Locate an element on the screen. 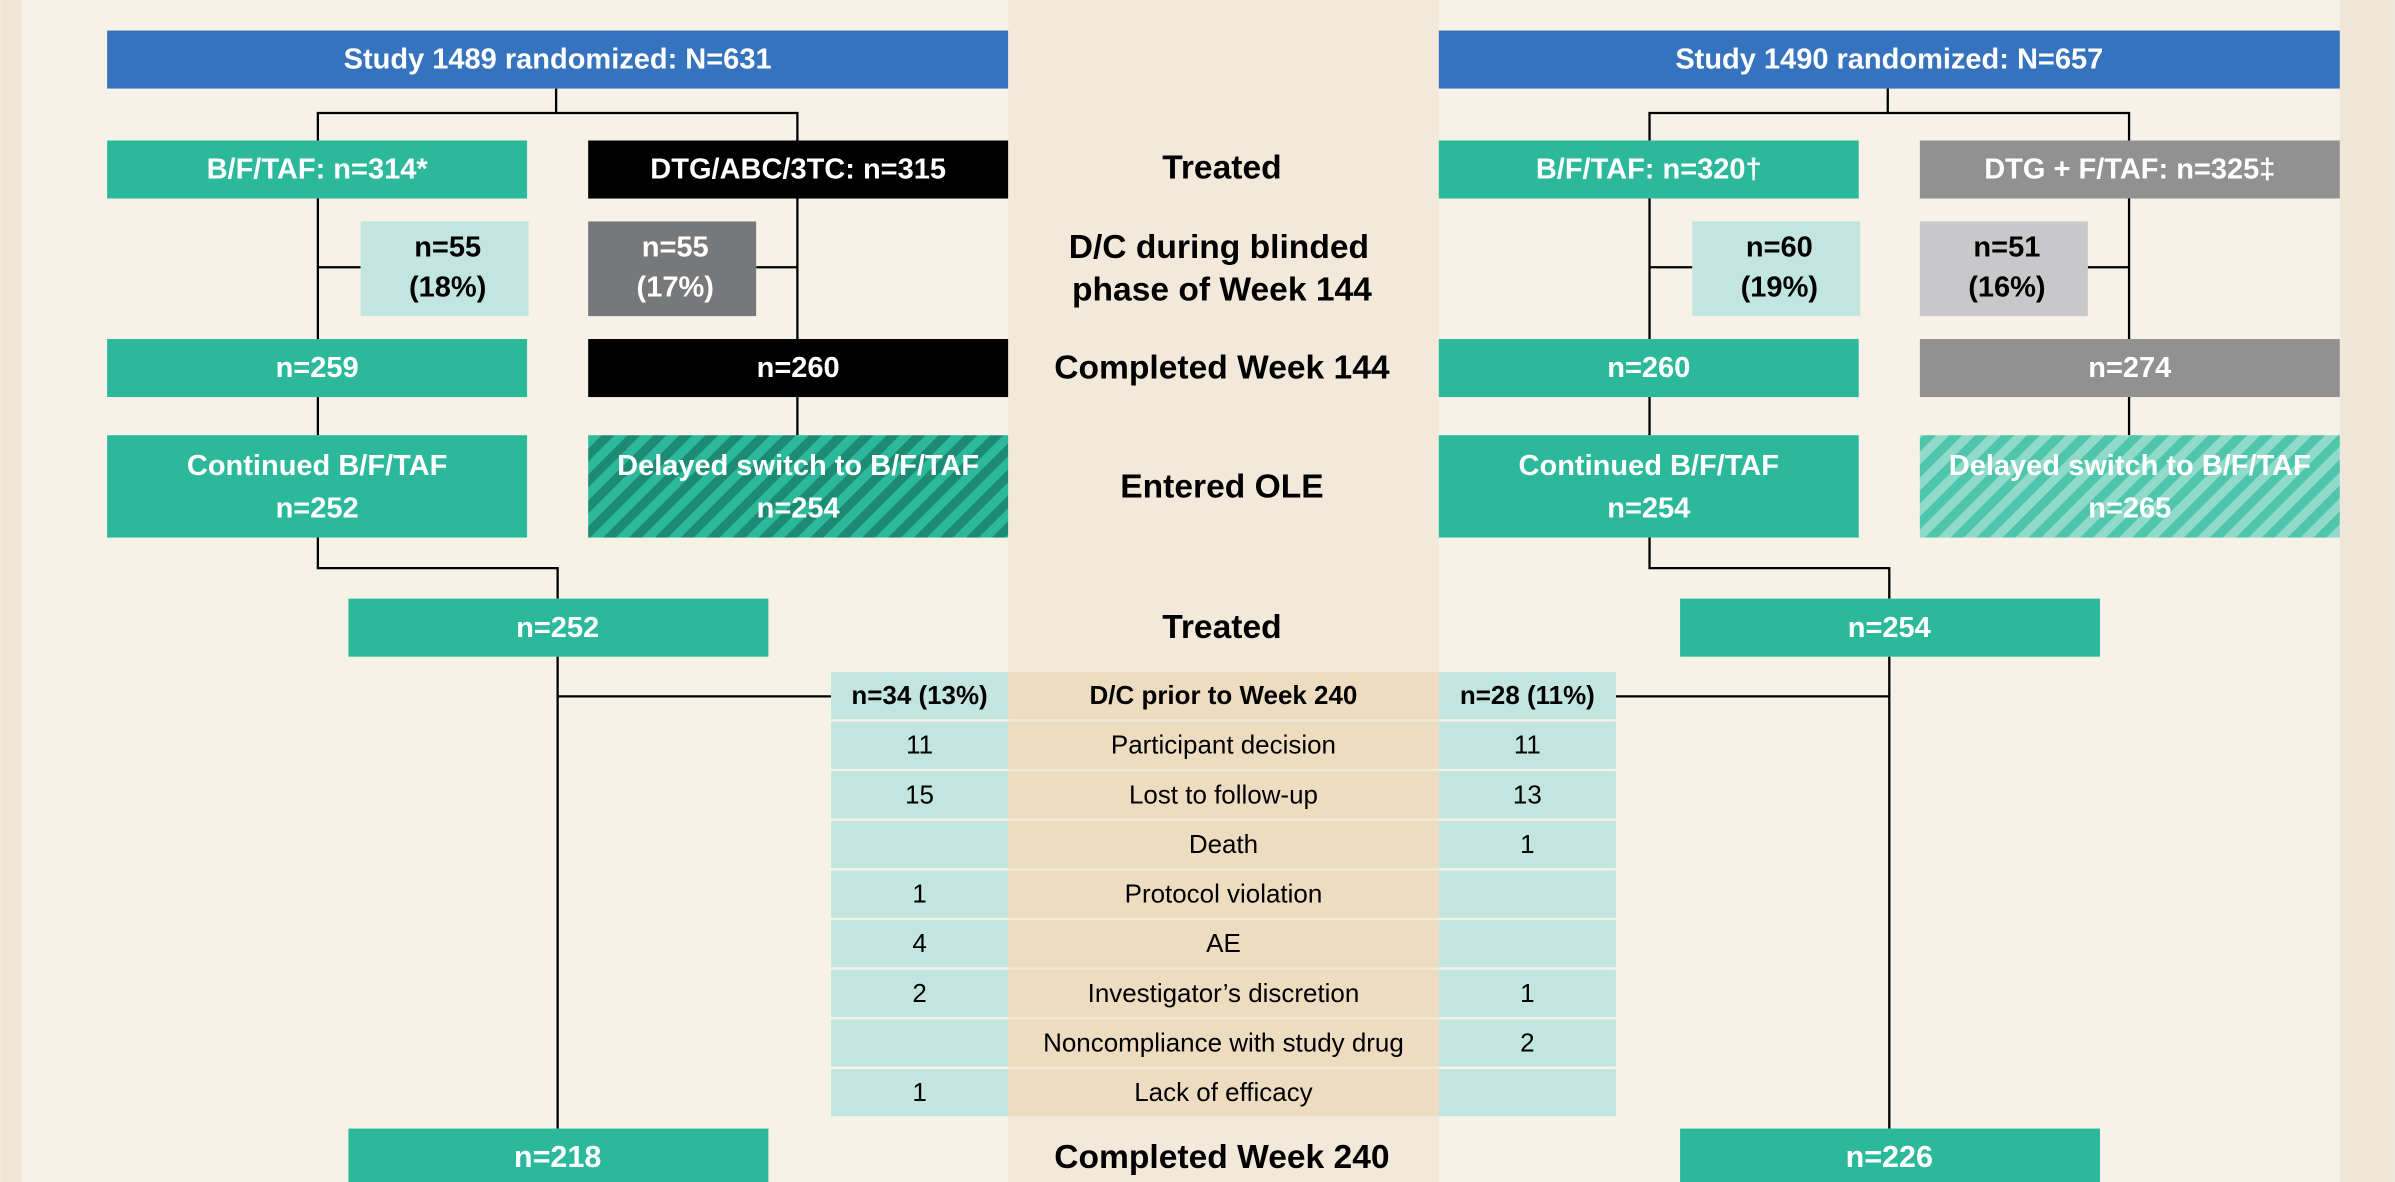 This screenshot has width=2395, height=1182. study-title: Study 1490 randomized: N=657 is located at coordinates (1889, 60).